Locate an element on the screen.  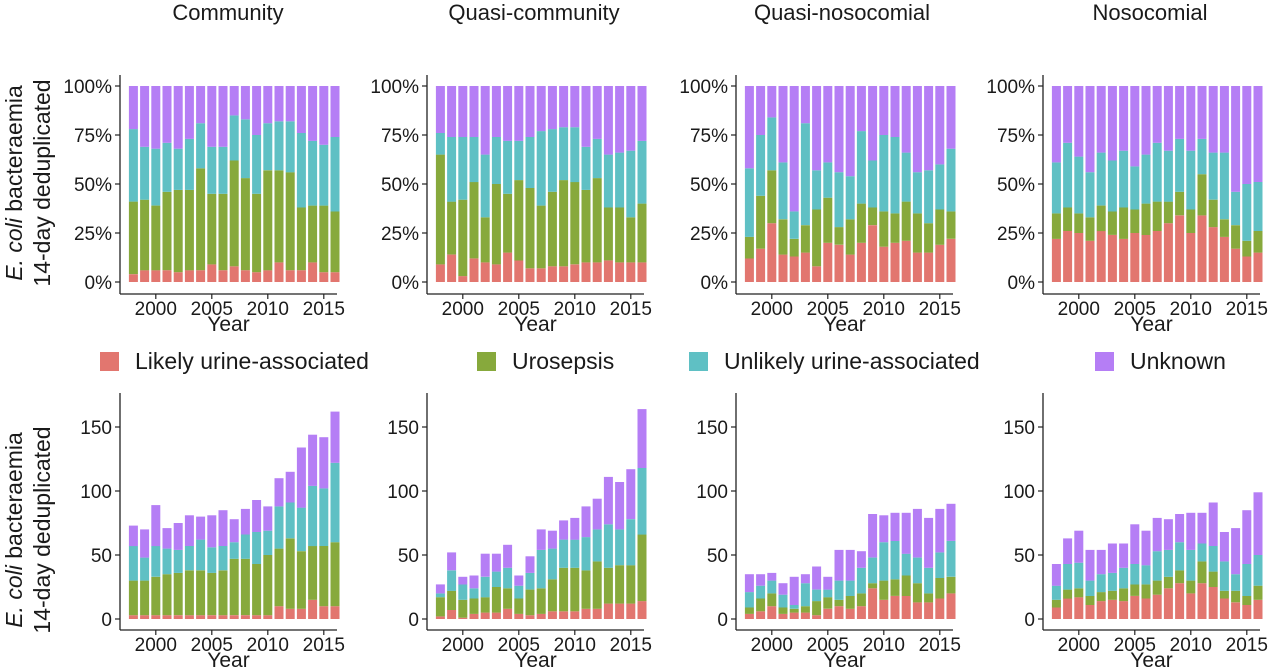
x-tick-label: 2010 is located at coordinates (1191, 645).